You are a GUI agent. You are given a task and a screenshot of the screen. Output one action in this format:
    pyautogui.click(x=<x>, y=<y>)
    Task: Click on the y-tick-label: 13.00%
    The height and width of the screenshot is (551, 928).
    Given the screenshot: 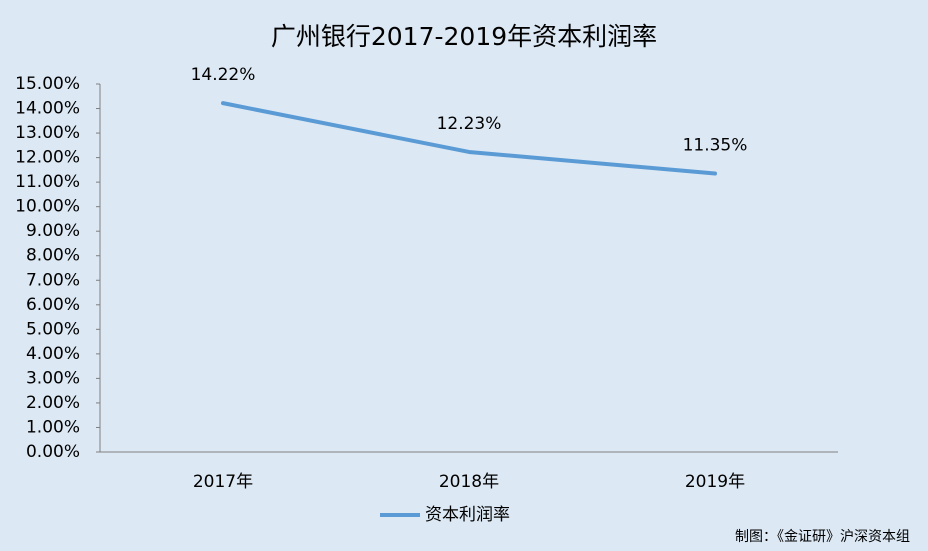 What is the action you would take?
    pyautogui.click(x=47, y=133)
    